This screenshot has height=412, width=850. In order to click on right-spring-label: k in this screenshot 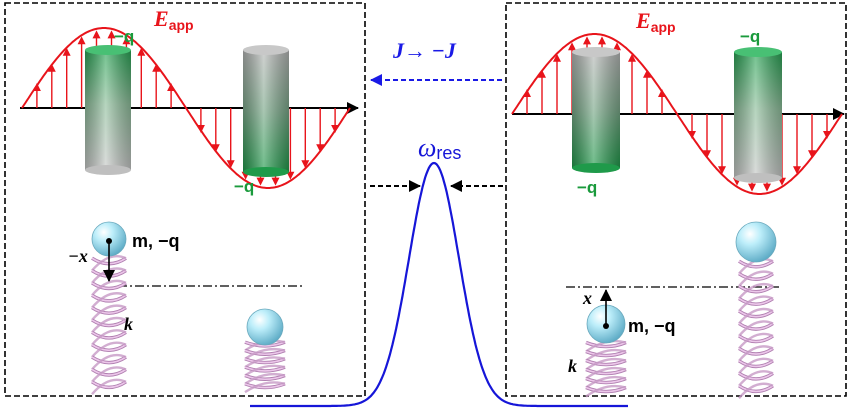, I will do `click(572, 366)`.